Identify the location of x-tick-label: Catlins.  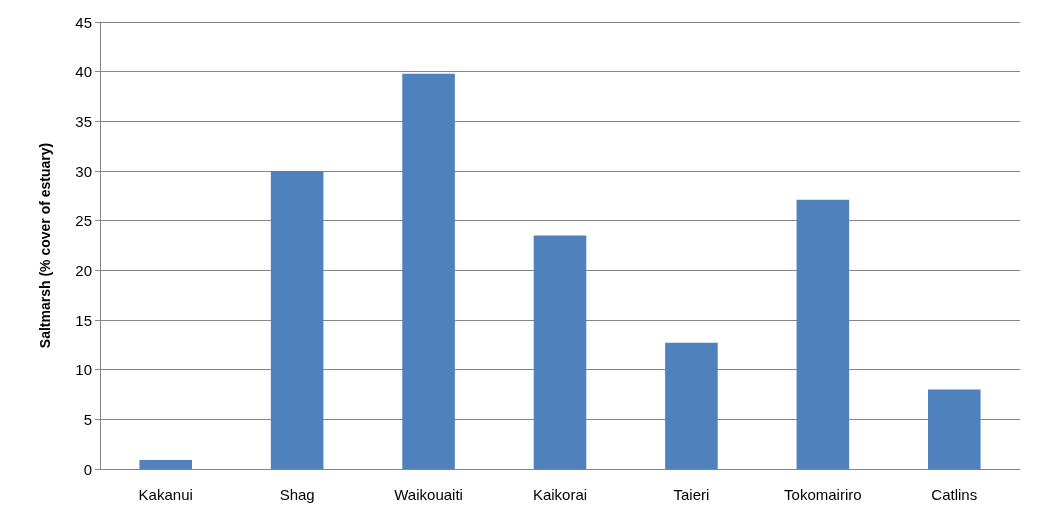
(954, 494).